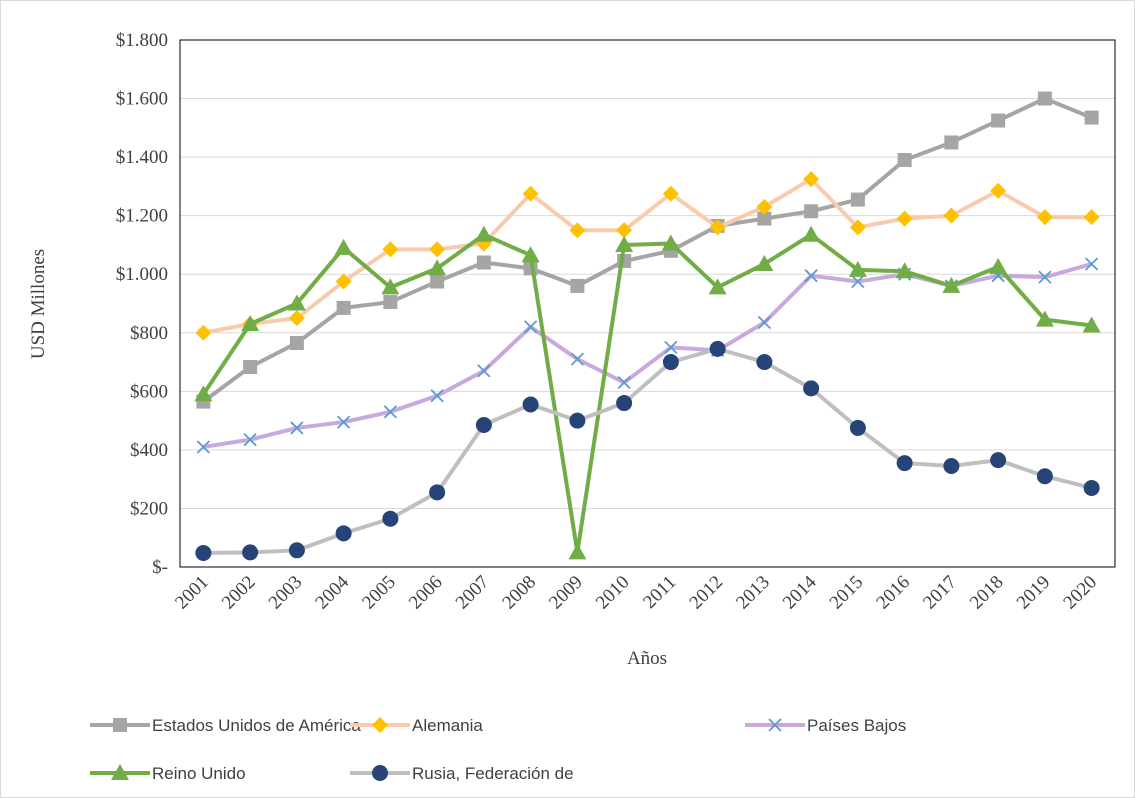 The width and height of the screenshot is (1135, 798). I want to click on y-axis-label: USD Millones, so click(38, 304).